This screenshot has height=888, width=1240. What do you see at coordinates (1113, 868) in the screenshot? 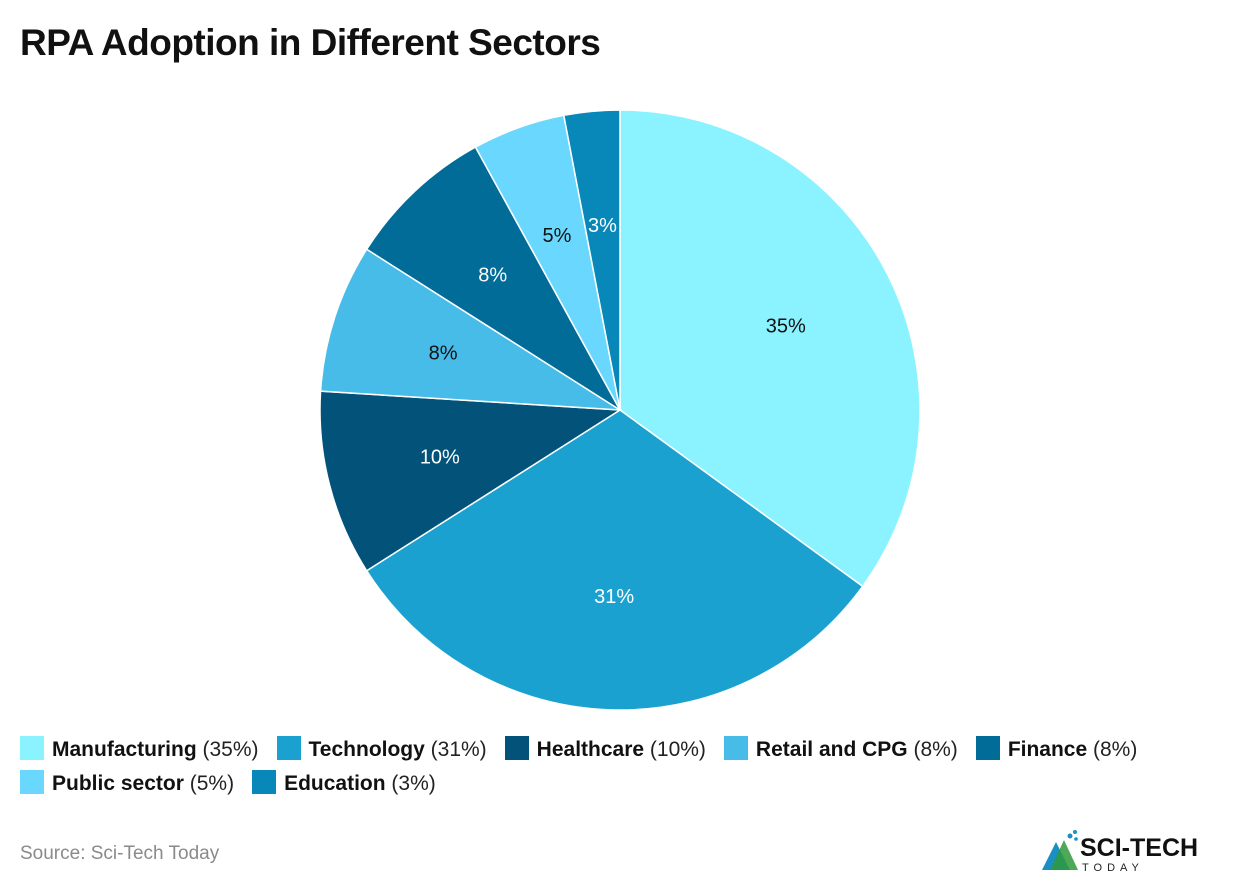
I see `svg-text: TODAY` at bounding box center [1113, 868].